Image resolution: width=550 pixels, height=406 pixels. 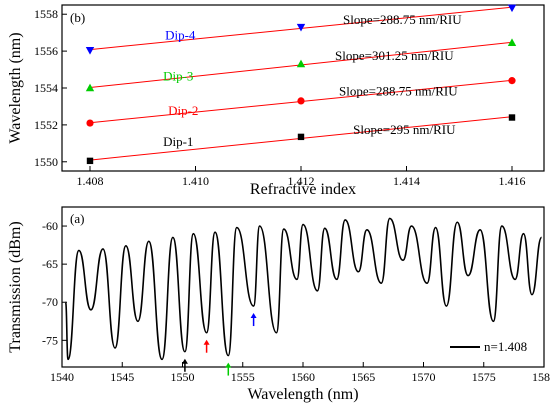 What do you see at coordinates (363, 377) in the screenshot?
I see `panel-a-x-tick-label: 1565` at bounding box center [363, 377].